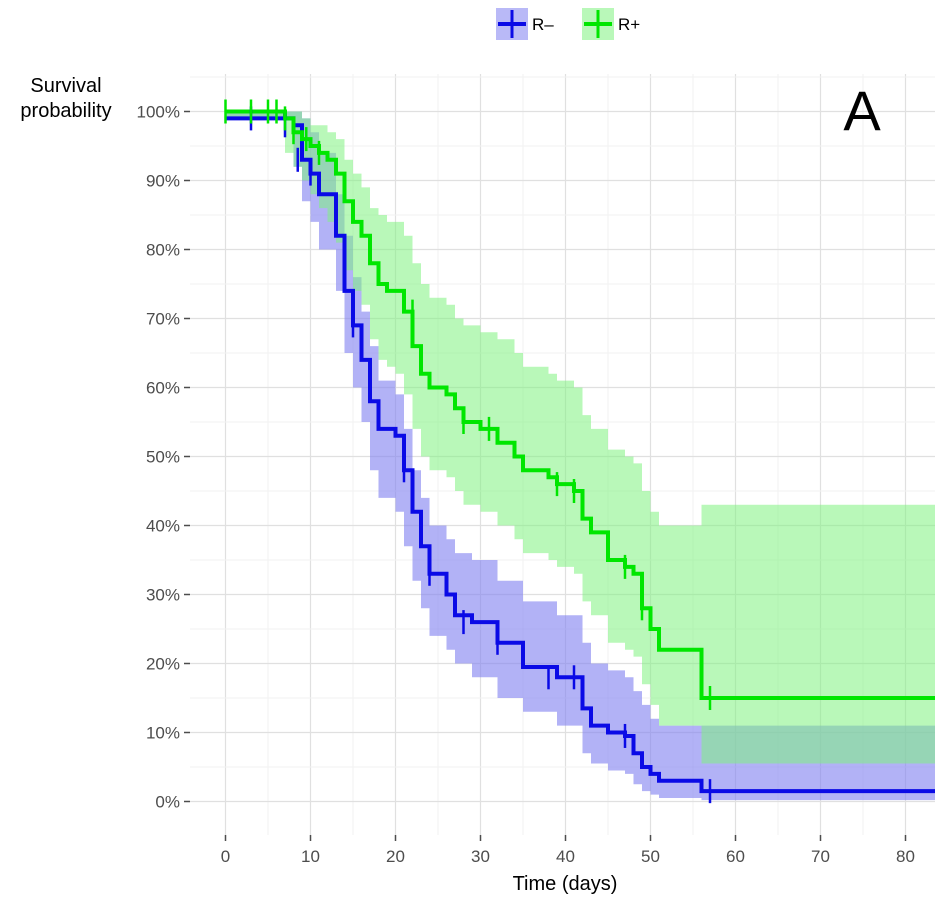  Describe the element at coordinates (163, 595) in the screenshot. I see `y-tick-label: 30%` at that location.